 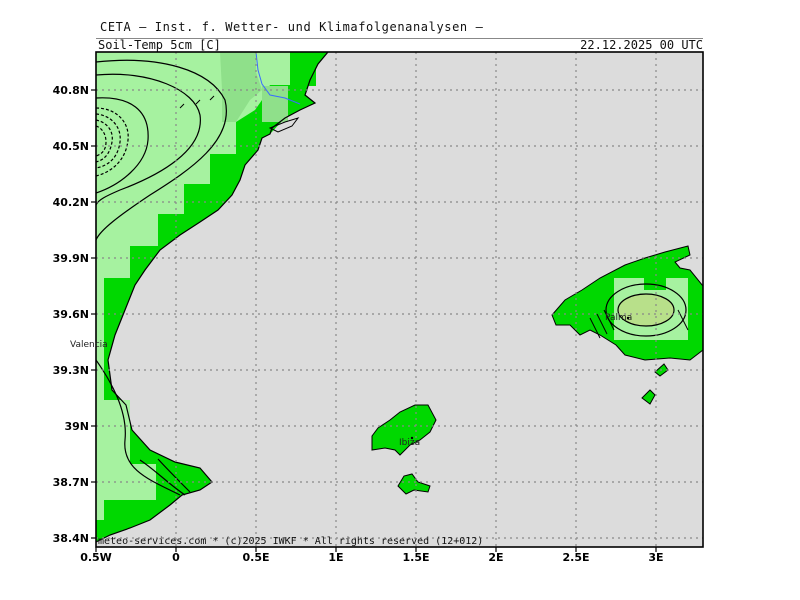 What do you see at coordinates (641, 45) in the screenshot?
I see `field-datetime: 22.12.2025 00 UTC` at bounding box center [641, 45].